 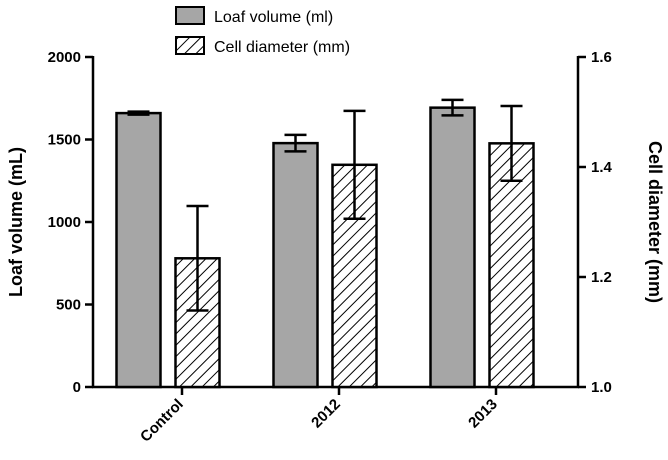 What do you see at coordinates (162, 421) in the screenshot?
I see `x-tick-label: Control` at bounding box center [162, 421].